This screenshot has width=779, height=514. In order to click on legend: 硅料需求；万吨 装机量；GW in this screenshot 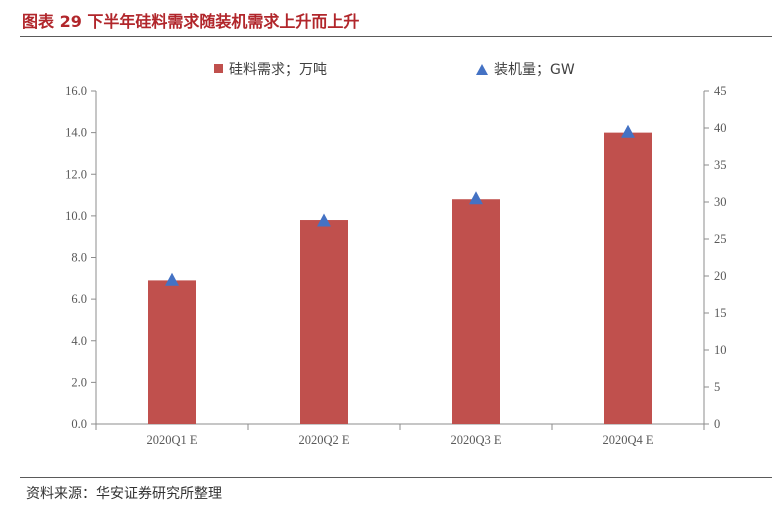, I will do `click(394, 70)`.